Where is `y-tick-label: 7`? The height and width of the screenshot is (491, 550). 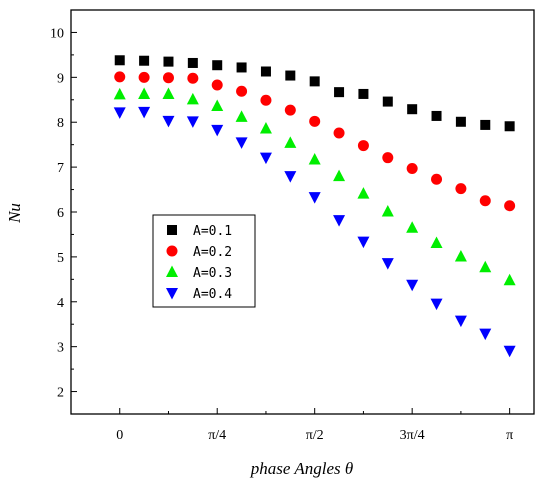 y-tick-label: 7 is located at coordinates (60, 168).